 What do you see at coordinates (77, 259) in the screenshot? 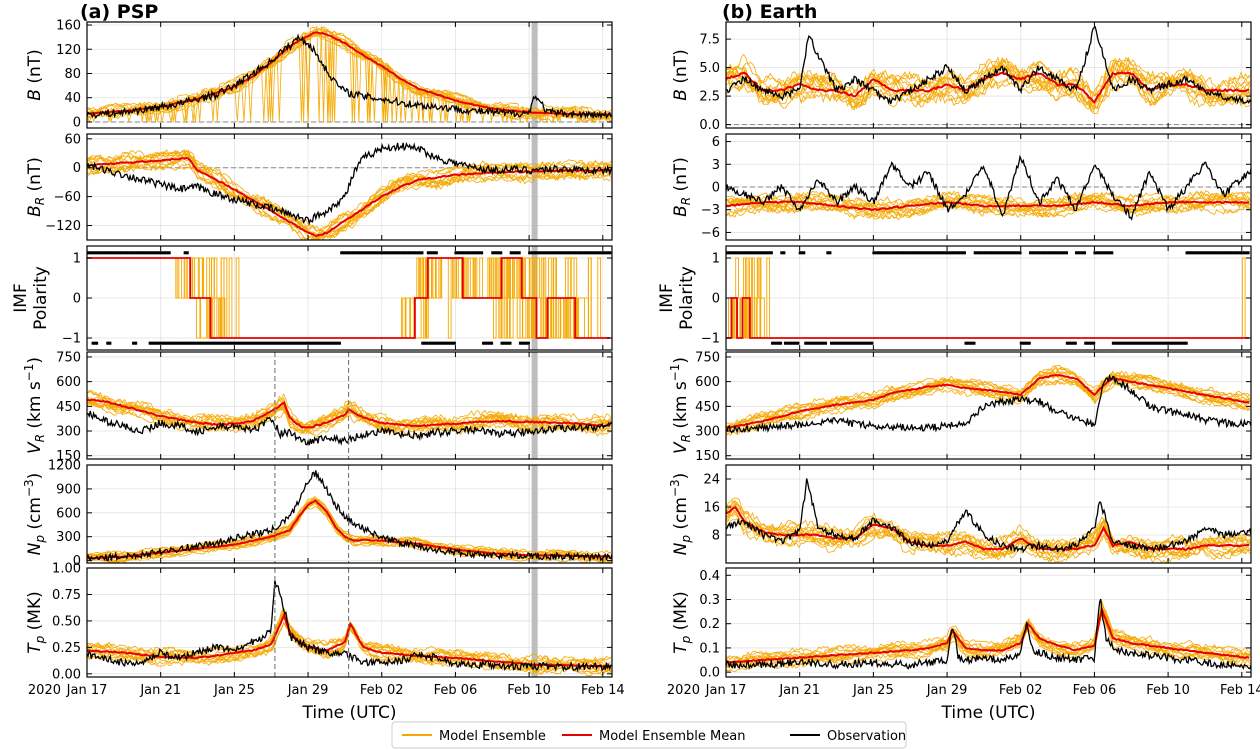
I see `y-tick-label: 1` at bounding box center [77, 259].